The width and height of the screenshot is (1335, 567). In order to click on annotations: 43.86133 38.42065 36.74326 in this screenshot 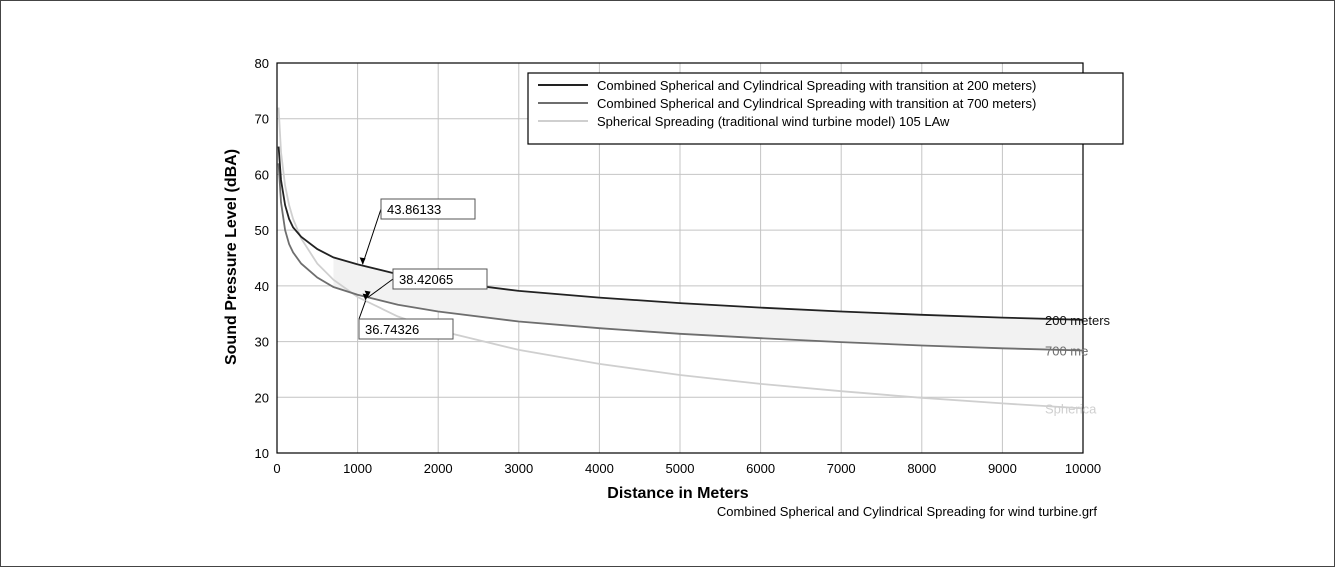, I will do `click(423, 269)`.